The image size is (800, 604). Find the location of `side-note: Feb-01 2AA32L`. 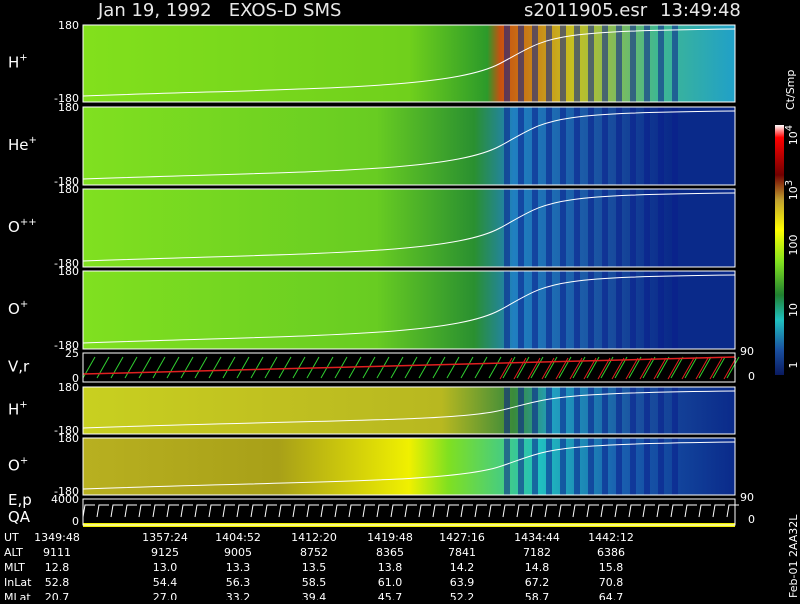

side-note: Feb-01 2AA32L is located at coordinates (793, 556).